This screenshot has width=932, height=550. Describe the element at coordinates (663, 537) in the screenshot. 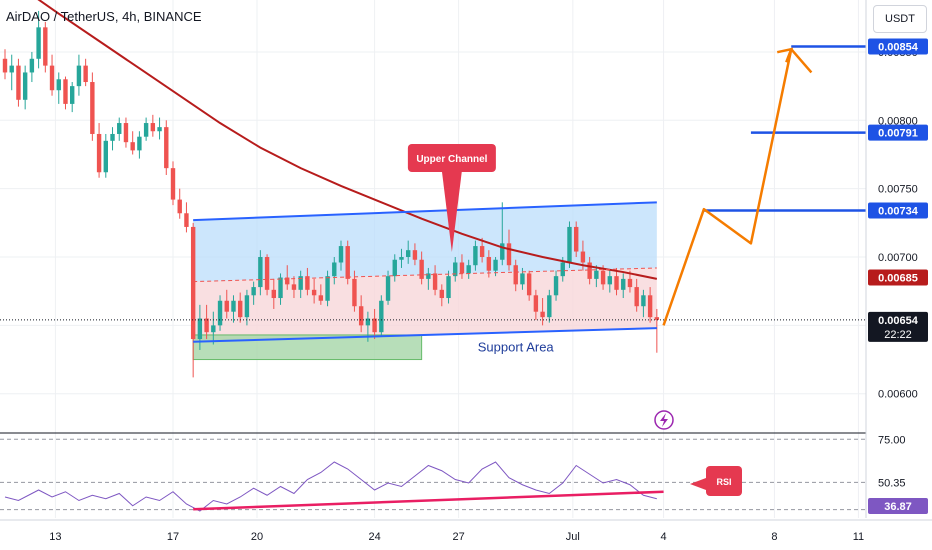

I see `time-tick-label: 4` at that location.